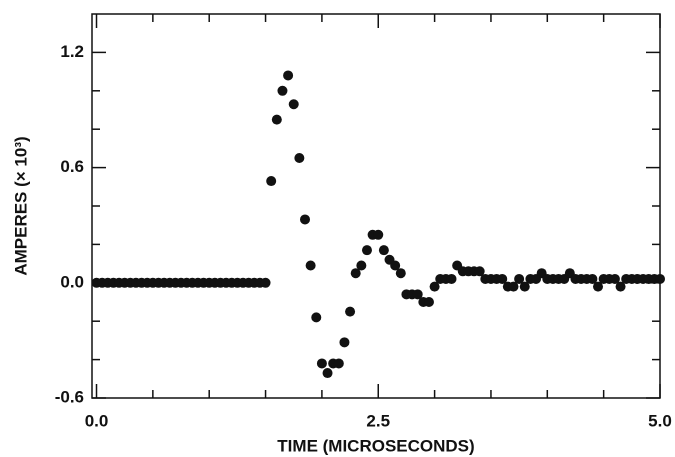 The width and height of the screenshot is (675, 457). I want to click on x-tick-label: 0.0, so click(97, 420).